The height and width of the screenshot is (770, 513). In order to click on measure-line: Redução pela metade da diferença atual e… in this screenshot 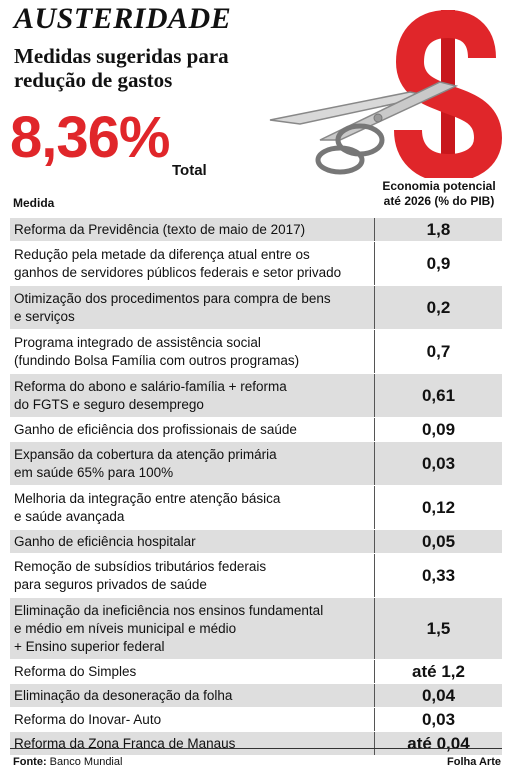, I will do `click(162, 254)`.